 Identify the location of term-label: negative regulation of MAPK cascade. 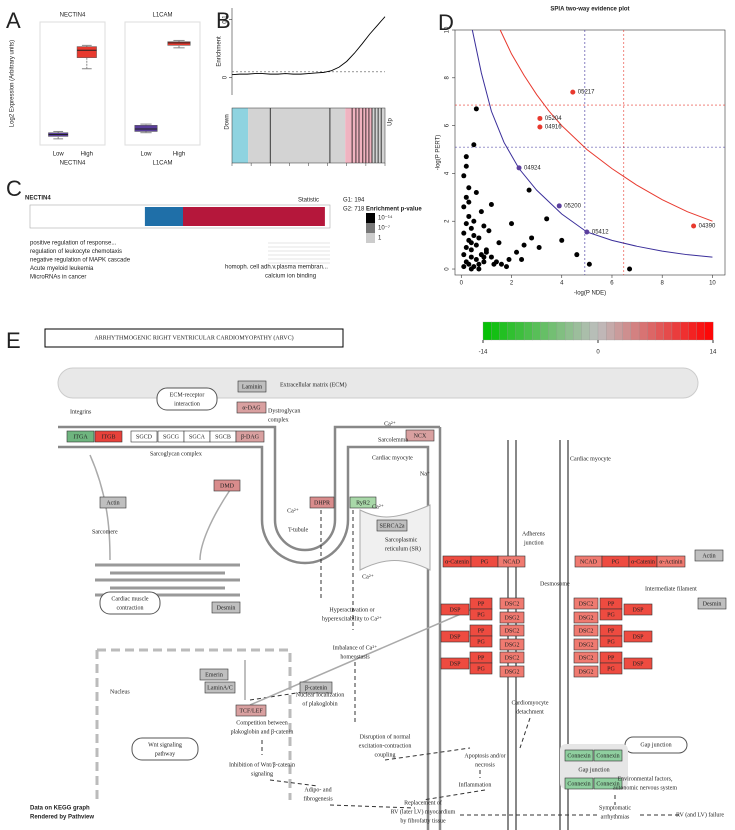
(80, 261).